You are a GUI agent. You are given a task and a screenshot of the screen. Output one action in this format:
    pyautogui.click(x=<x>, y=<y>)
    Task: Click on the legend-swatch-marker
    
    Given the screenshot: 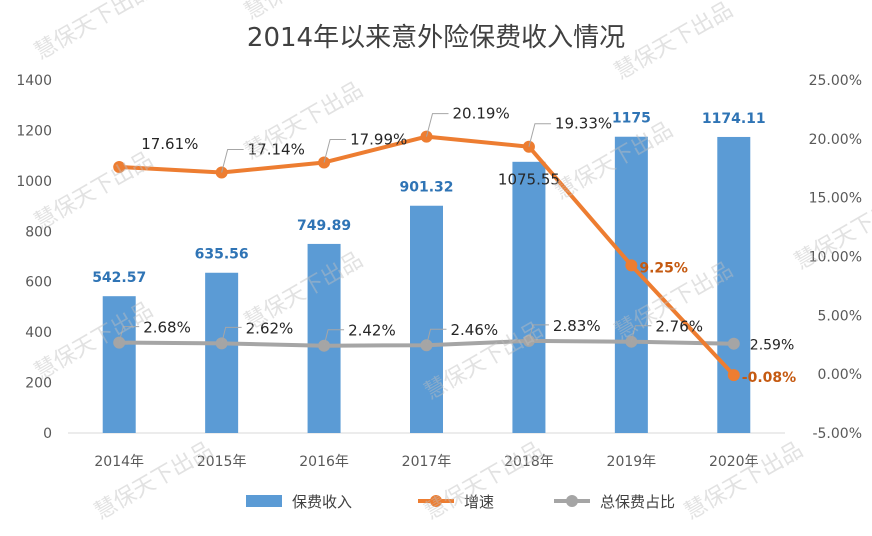 What is the action you would take?
    pyautogui.click(x=572, y=501)
    